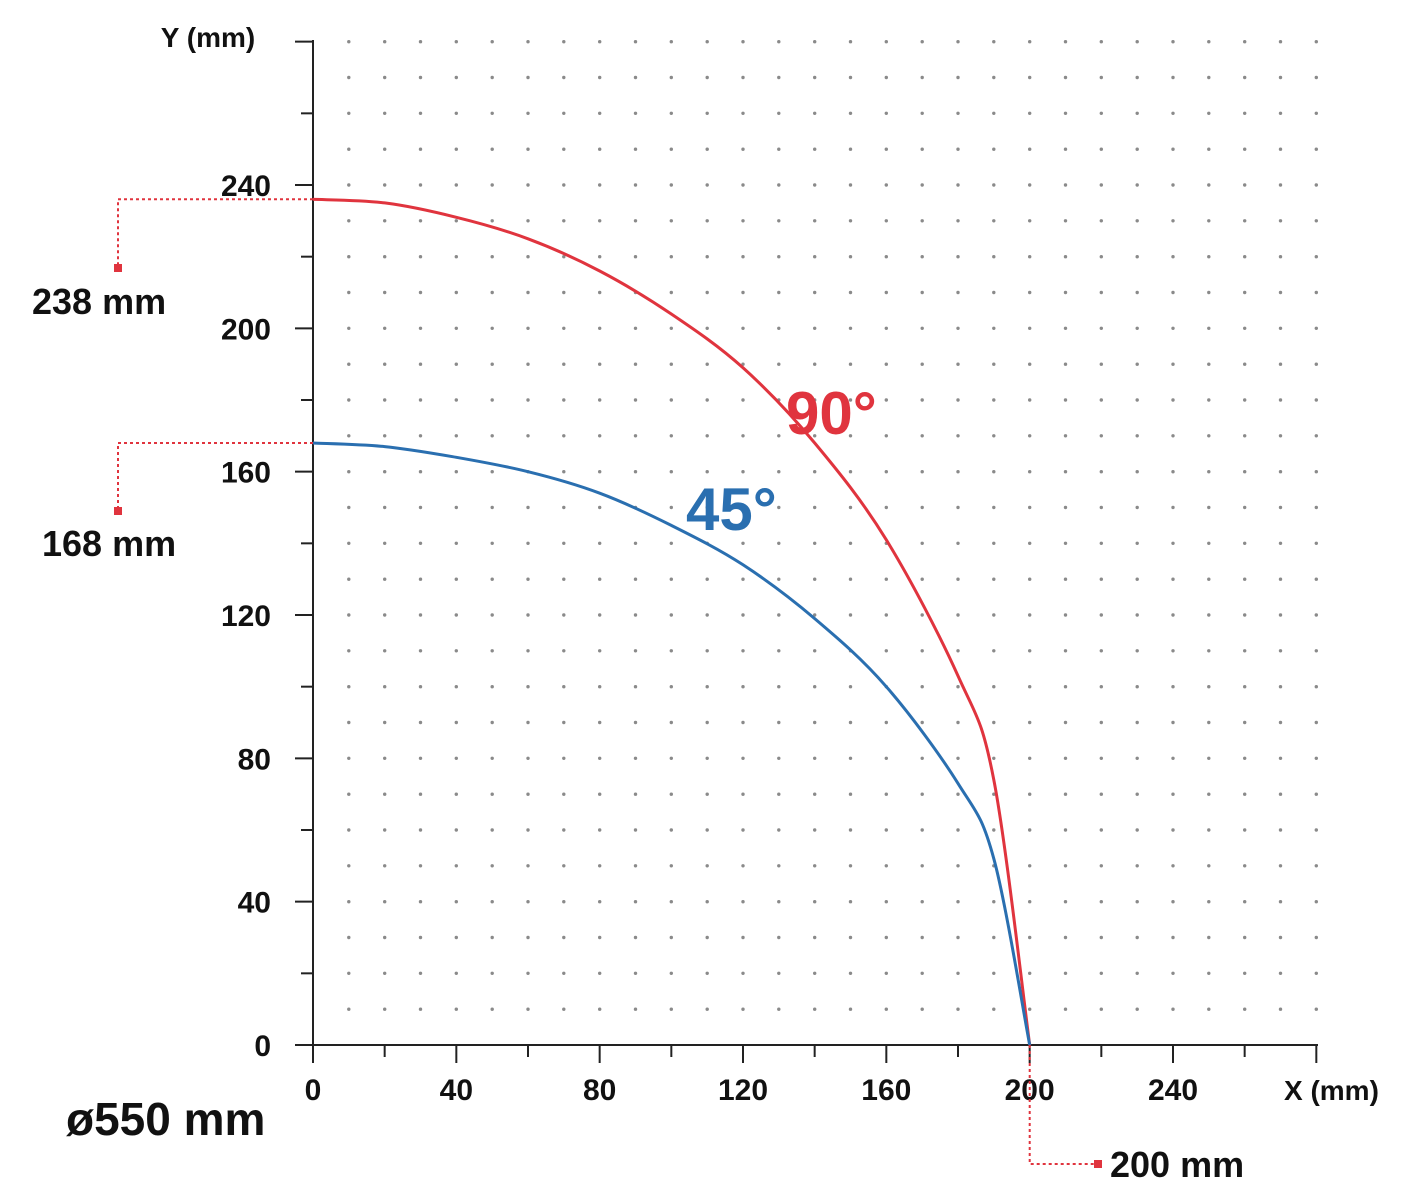 This screenshot has width=1408, height=1200. Describe the element at coordinates (1331, 1090) in the screenshot. I see `x-axis-label: X (mm)` at that location.